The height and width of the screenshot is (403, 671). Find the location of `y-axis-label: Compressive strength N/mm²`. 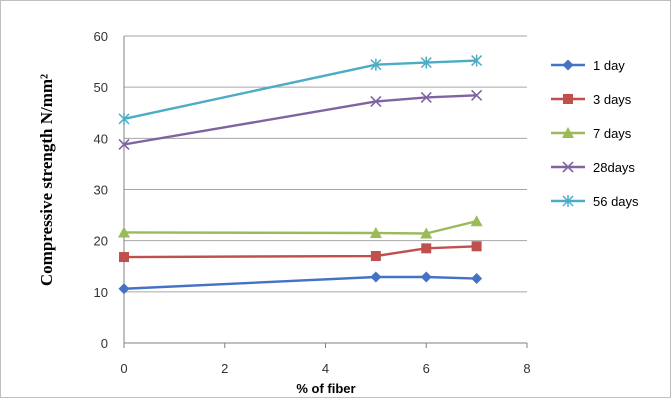

y-axis-label: Compressive strength N/mm² is located at coordinates (46, 180).